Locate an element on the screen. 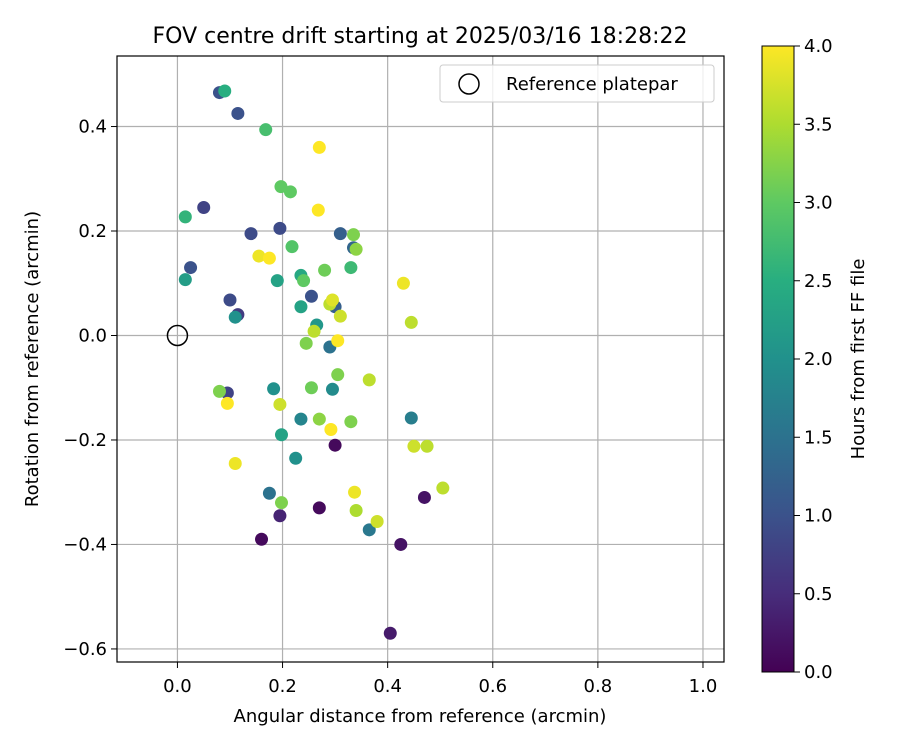 This screenshot has height=754, width=900. colorbar-gradient is located at coordinates (778, 359).